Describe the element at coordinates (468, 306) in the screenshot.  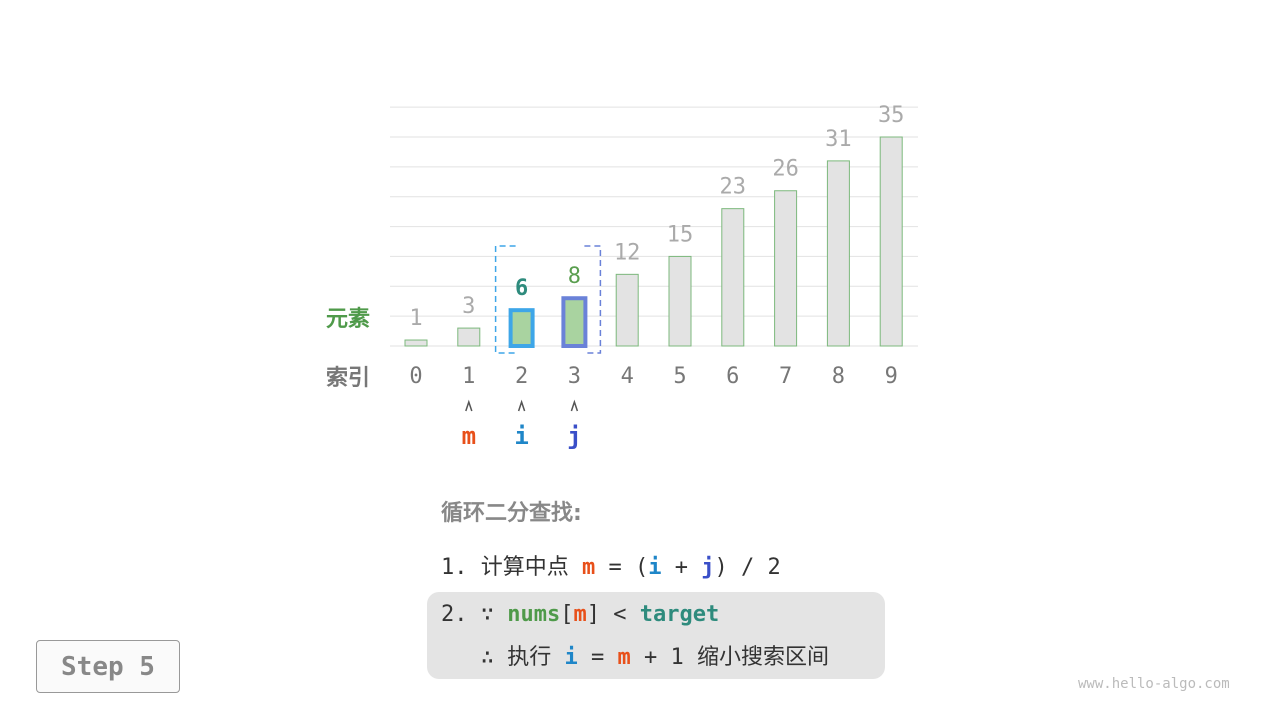
I see `bar-value-label: 3` at that location.